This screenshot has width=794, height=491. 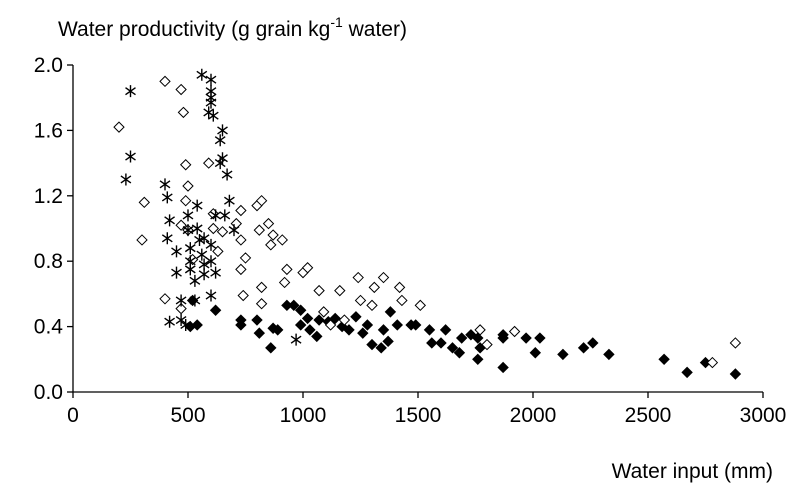 What do you see at coordinates (48, 65) in the screenshot?
I see `y-tick-label: 2.0` at bounding box center [48, 65].